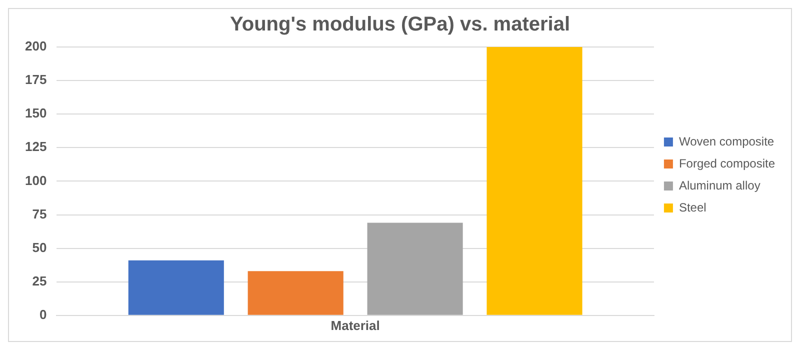 This screenshot has height=350, width=800. What do you see at coordinates (726, 141) in the screenshot?
I see `legend-label: Woven composite` at bounding box center [726, 141].